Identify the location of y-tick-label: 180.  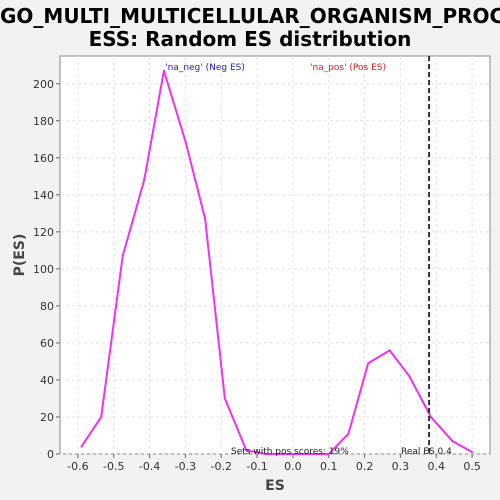
(43, 121).